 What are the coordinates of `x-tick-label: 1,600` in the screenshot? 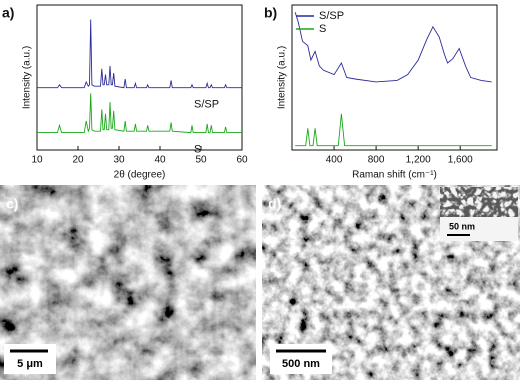 It's located at (460, 160).